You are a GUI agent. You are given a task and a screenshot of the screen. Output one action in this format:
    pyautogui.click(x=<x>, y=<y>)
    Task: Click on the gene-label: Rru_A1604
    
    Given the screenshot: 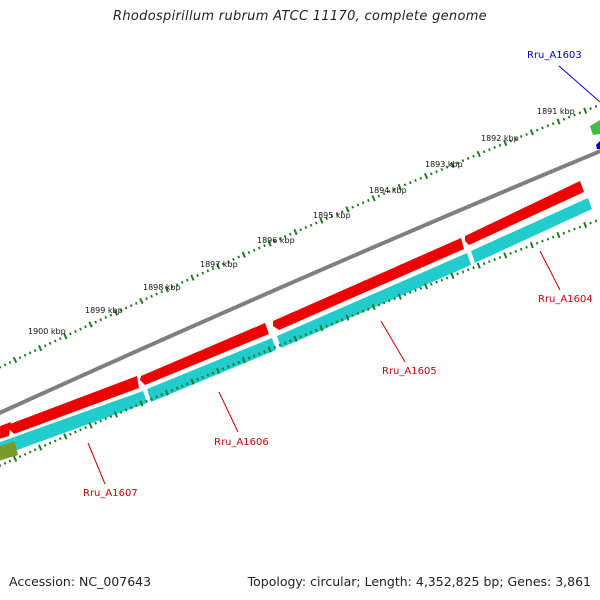 What is the action you would take?
    pyautogui.click(x=565, y=299)
    